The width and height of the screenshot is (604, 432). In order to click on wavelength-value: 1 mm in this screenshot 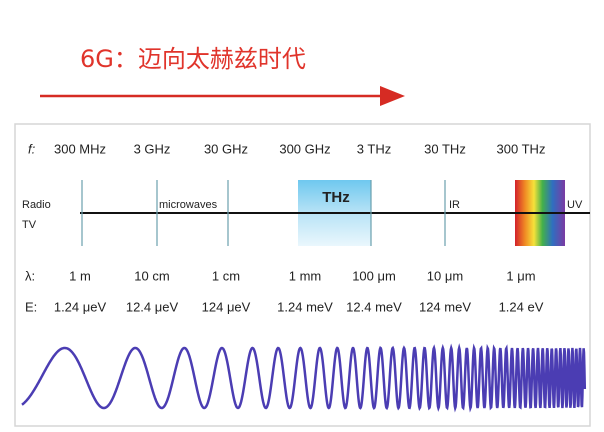, I will do `click(305, 275)`.